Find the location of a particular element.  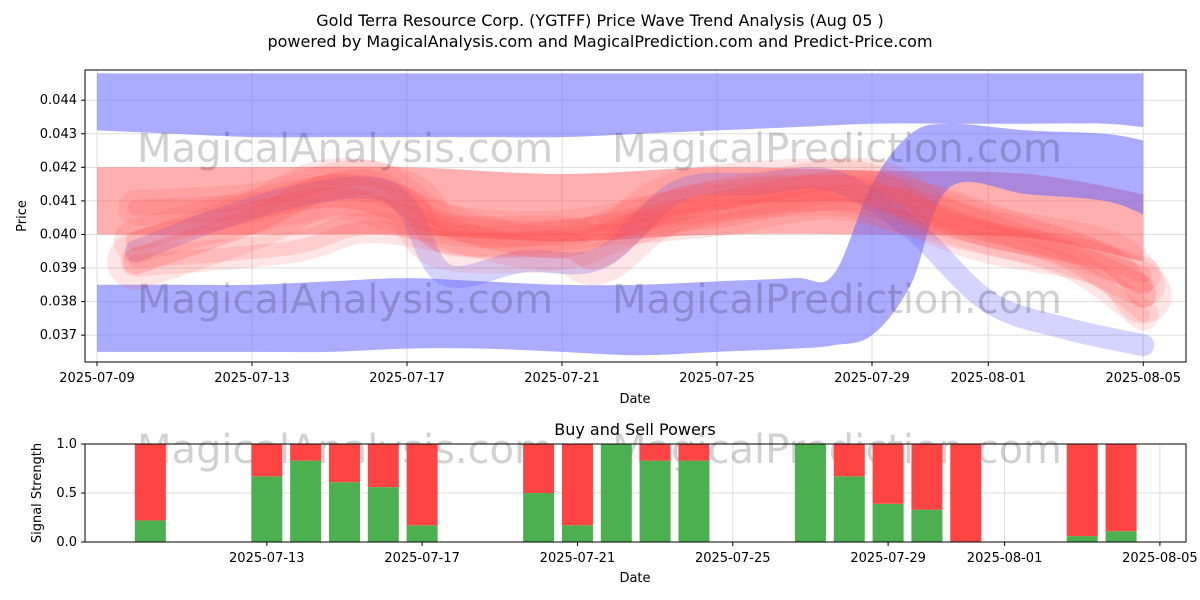

price-y-tick-label: 0.041 is located at coordinates (58, 201).